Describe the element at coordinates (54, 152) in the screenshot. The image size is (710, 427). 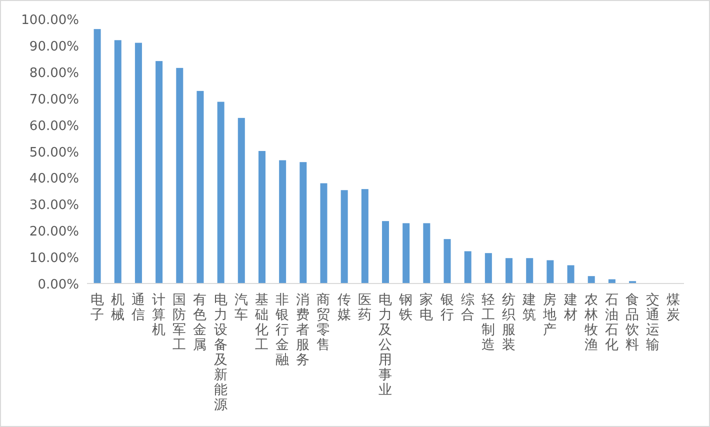
I see `y-tick-label: 50.00%` at that location.